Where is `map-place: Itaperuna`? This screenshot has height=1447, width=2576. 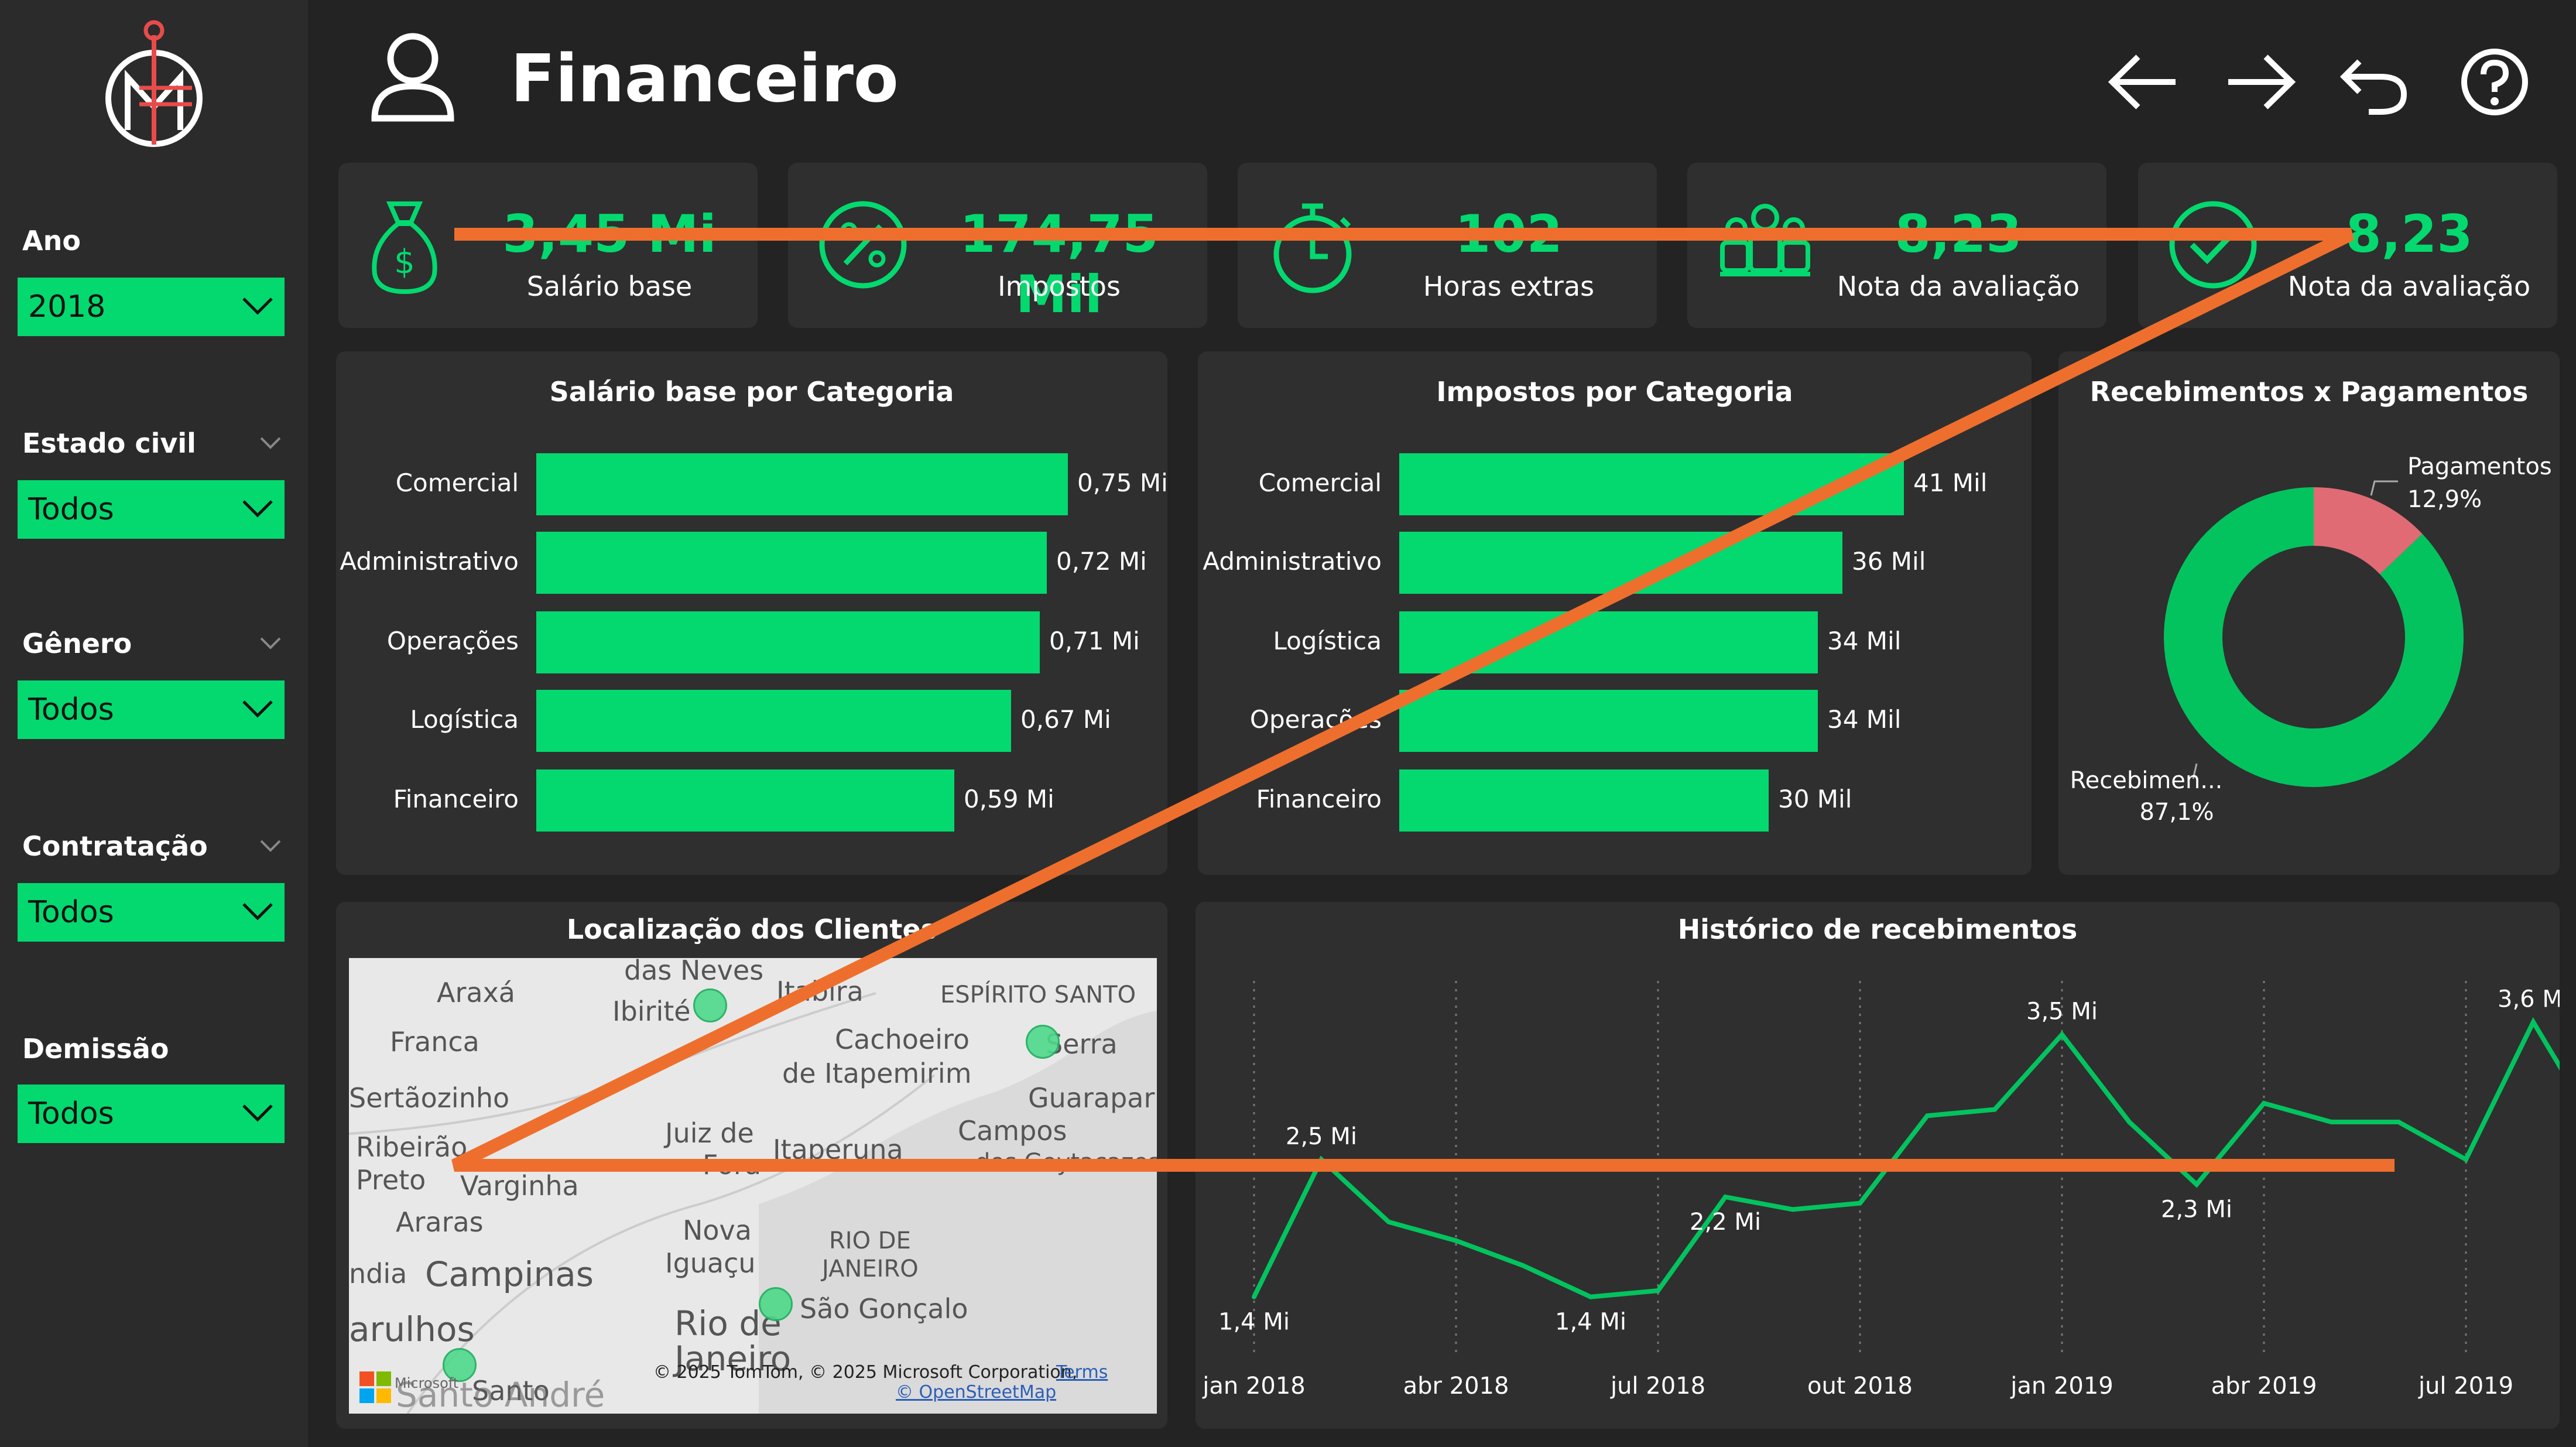 map-place: Itaperuna is located at coordinates (838, 1149).